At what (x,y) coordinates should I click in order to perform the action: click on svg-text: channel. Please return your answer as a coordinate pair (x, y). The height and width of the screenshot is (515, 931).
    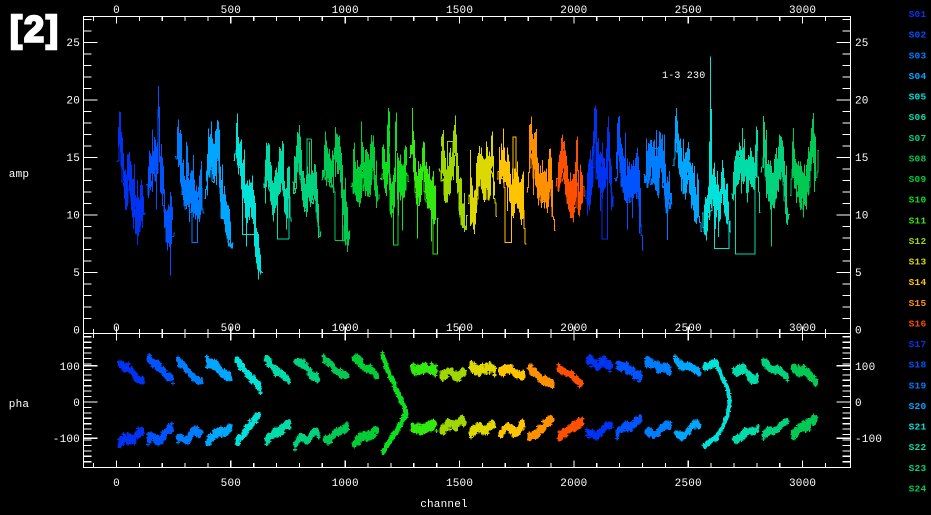
    Looking at the image, I should click on (444, 505).